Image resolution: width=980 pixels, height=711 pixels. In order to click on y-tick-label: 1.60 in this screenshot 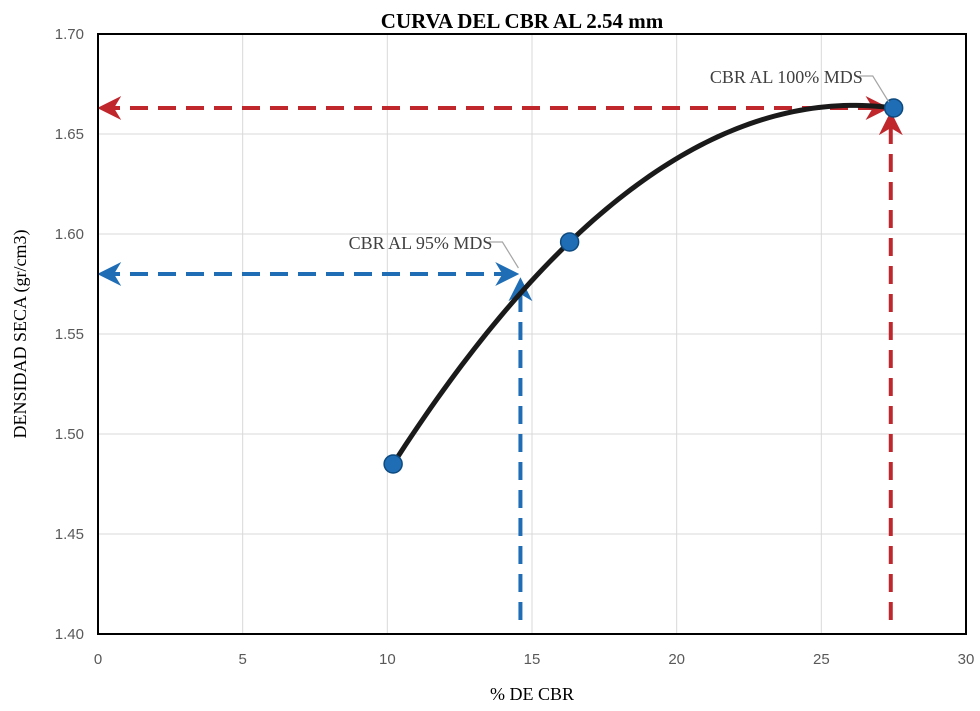, I will do `click(69, 234)`.